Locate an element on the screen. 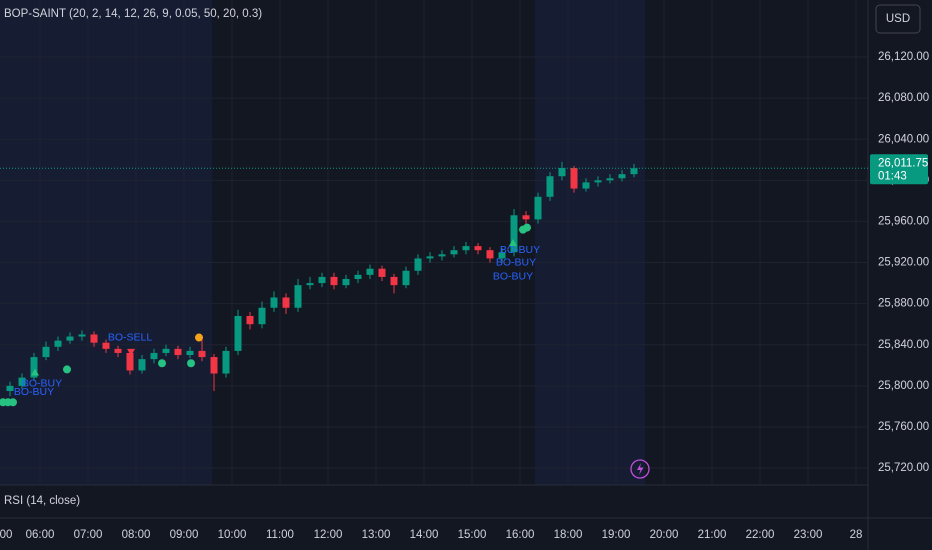 This screenshot has height=550, width=932. x-tick-label: 19:00 is located at coordinates (616, 535).